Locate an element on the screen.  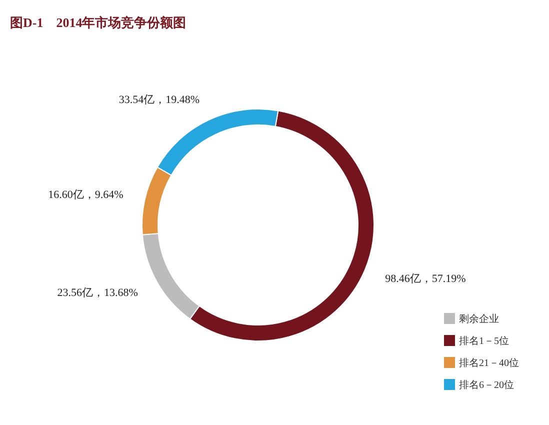
data-label: 33.54亿，19.48% is located at coordinates (159, 100).